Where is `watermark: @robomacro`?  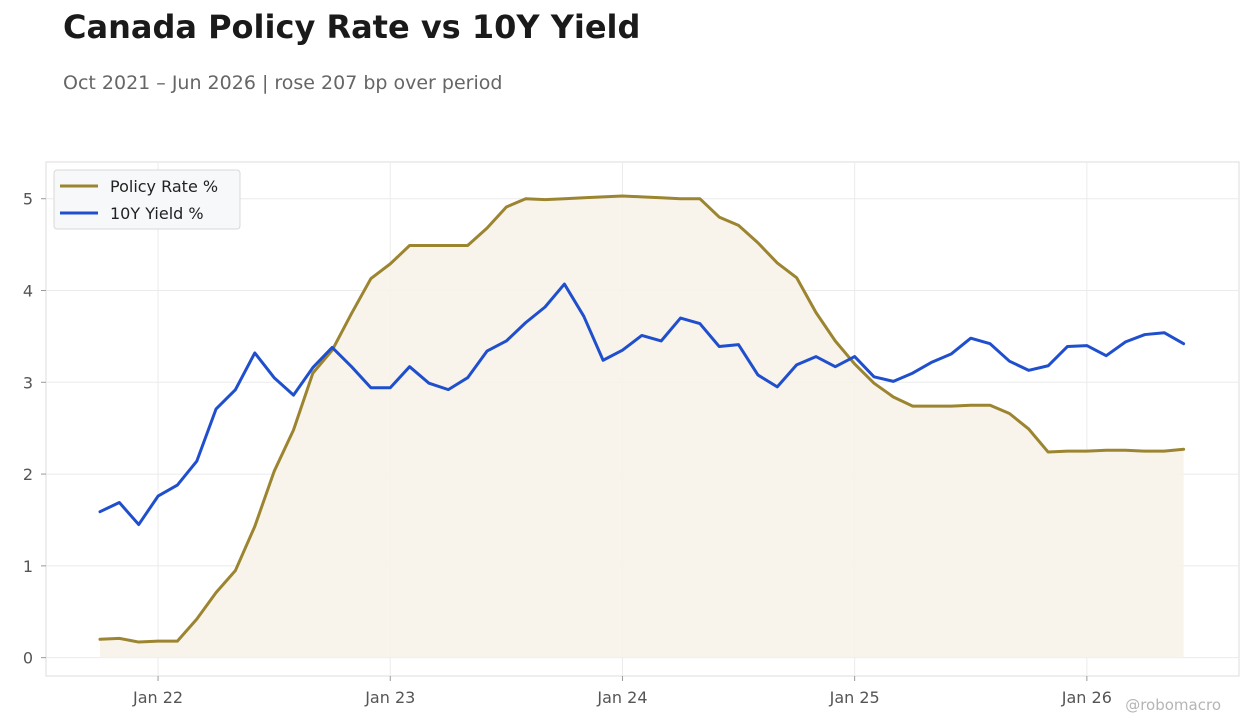
watermark: @robomacro is located at coordinates (1173, 705).